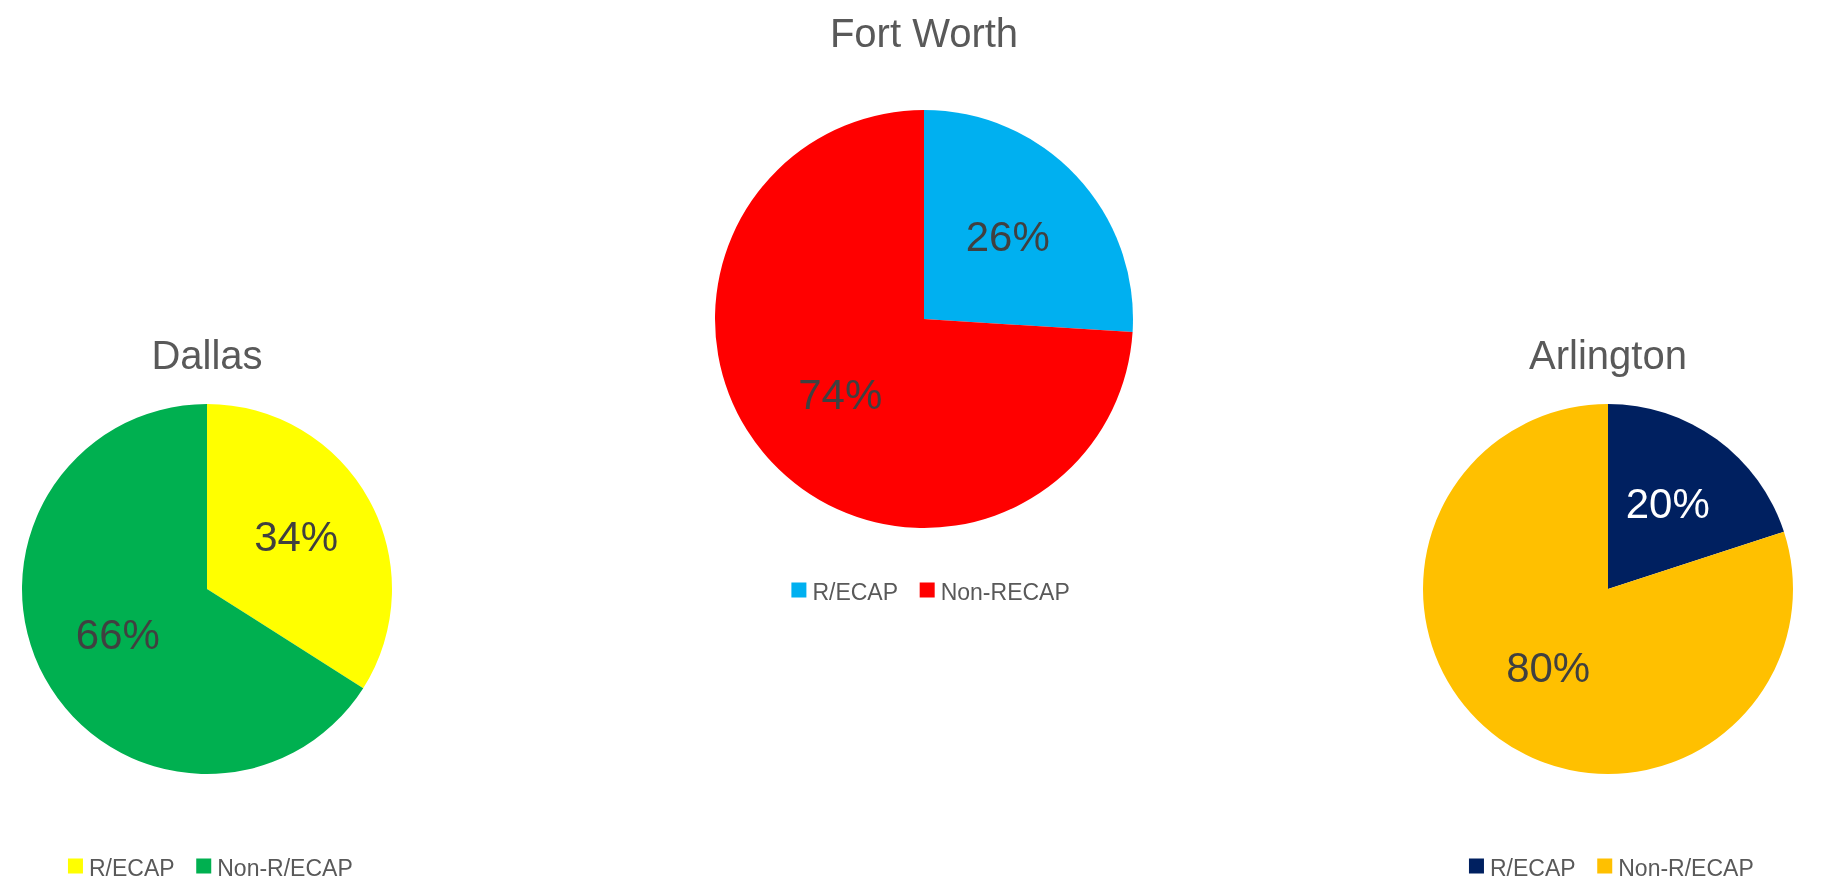 Image resolution: width=1840 pixels, height=880 pixels. Describe the element at coordinates (1007, 237) in the screenshot. I see `data-label: 26%` at that location.